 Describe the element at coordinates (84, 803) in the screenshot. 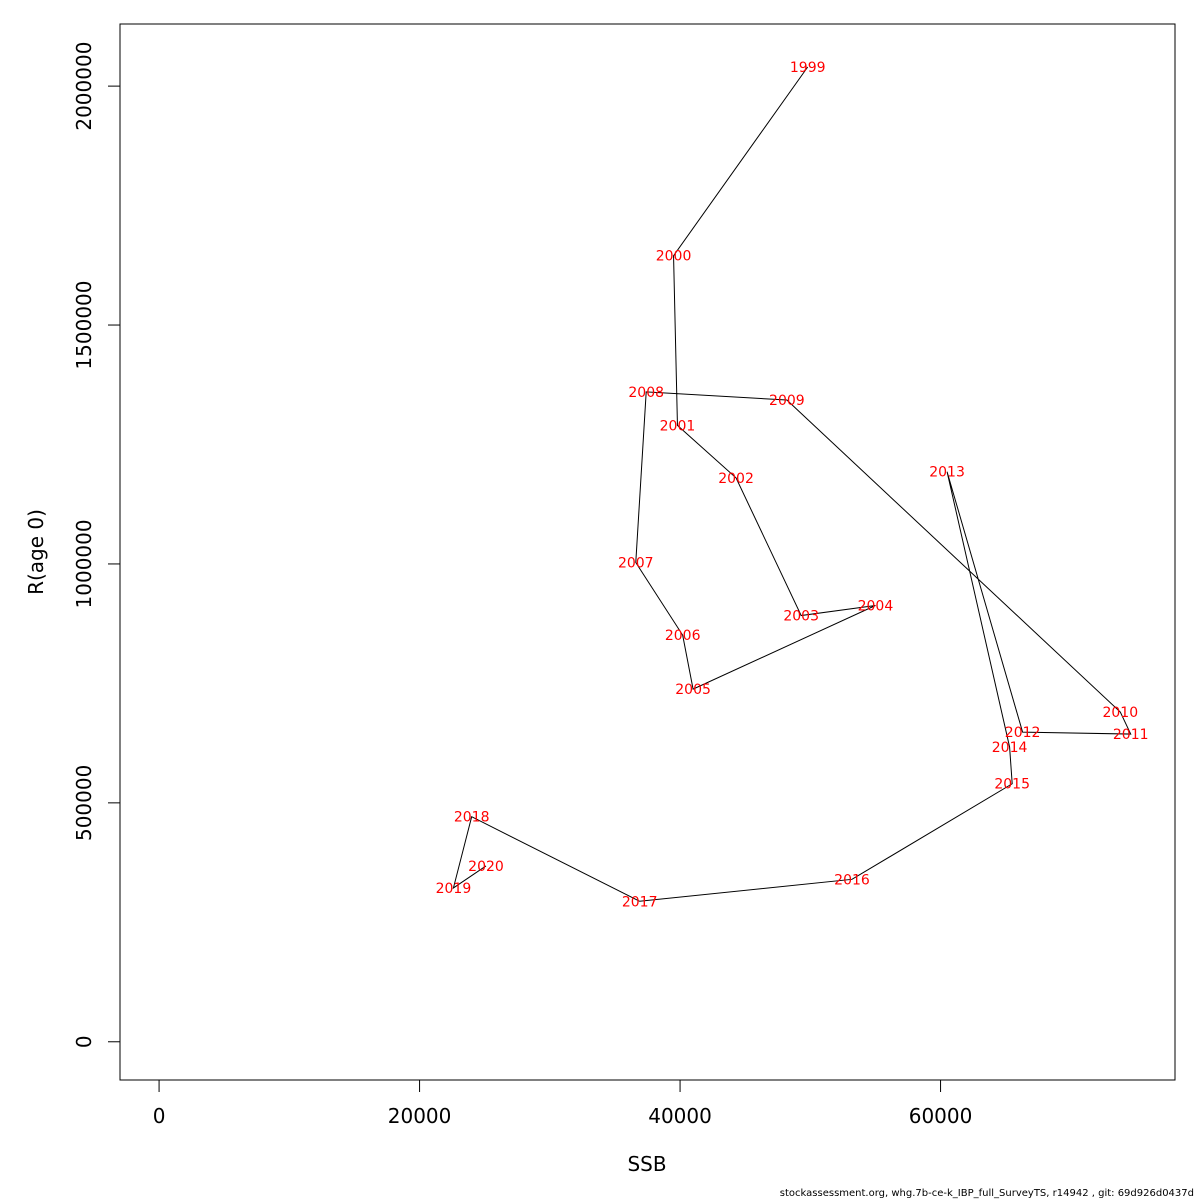

I see `y-tick-label: 500000` at that location.